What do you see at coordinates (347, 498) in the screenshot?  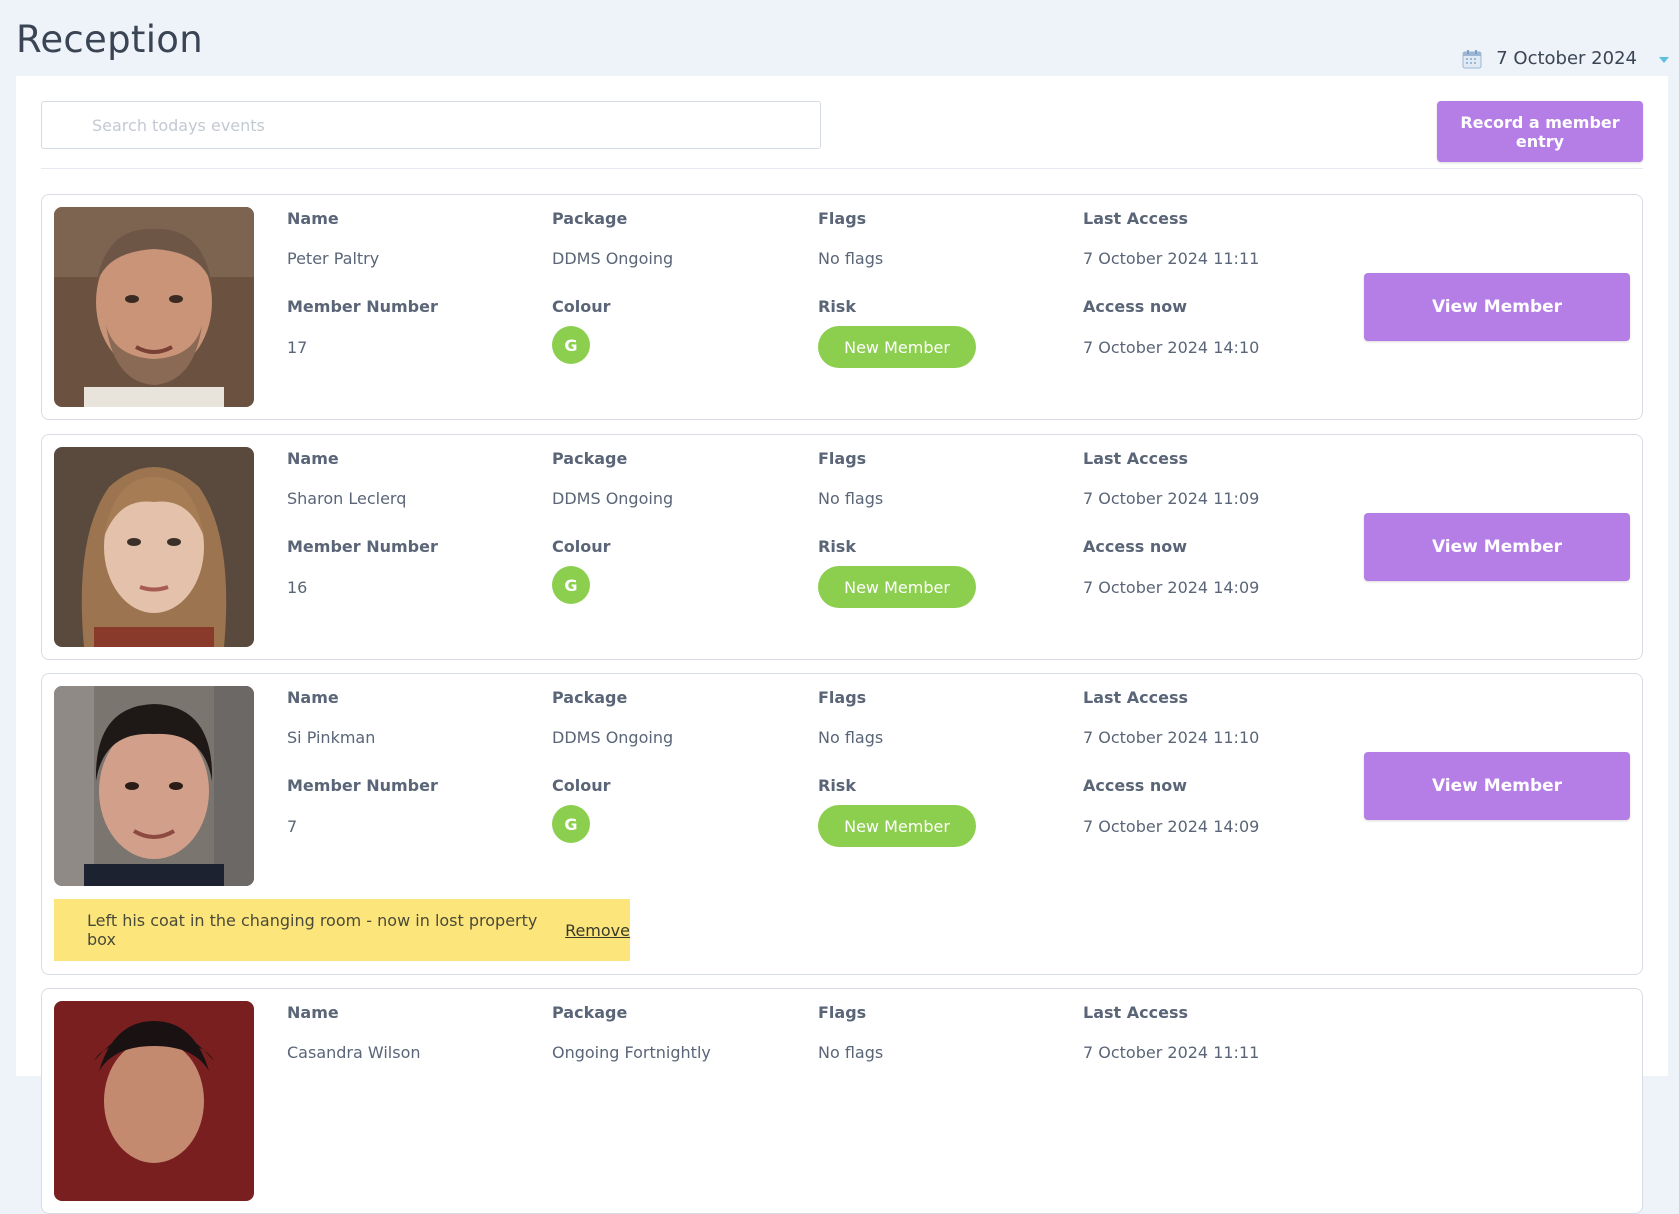 I see `member-name: Sharon Leclerq` at bounding box center [347, 498].